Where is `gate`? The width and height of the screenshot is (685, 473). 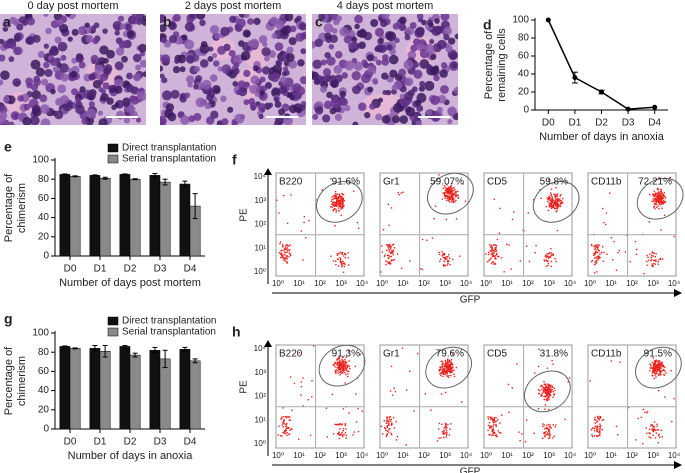 gate is located at coordinates (556, 201).